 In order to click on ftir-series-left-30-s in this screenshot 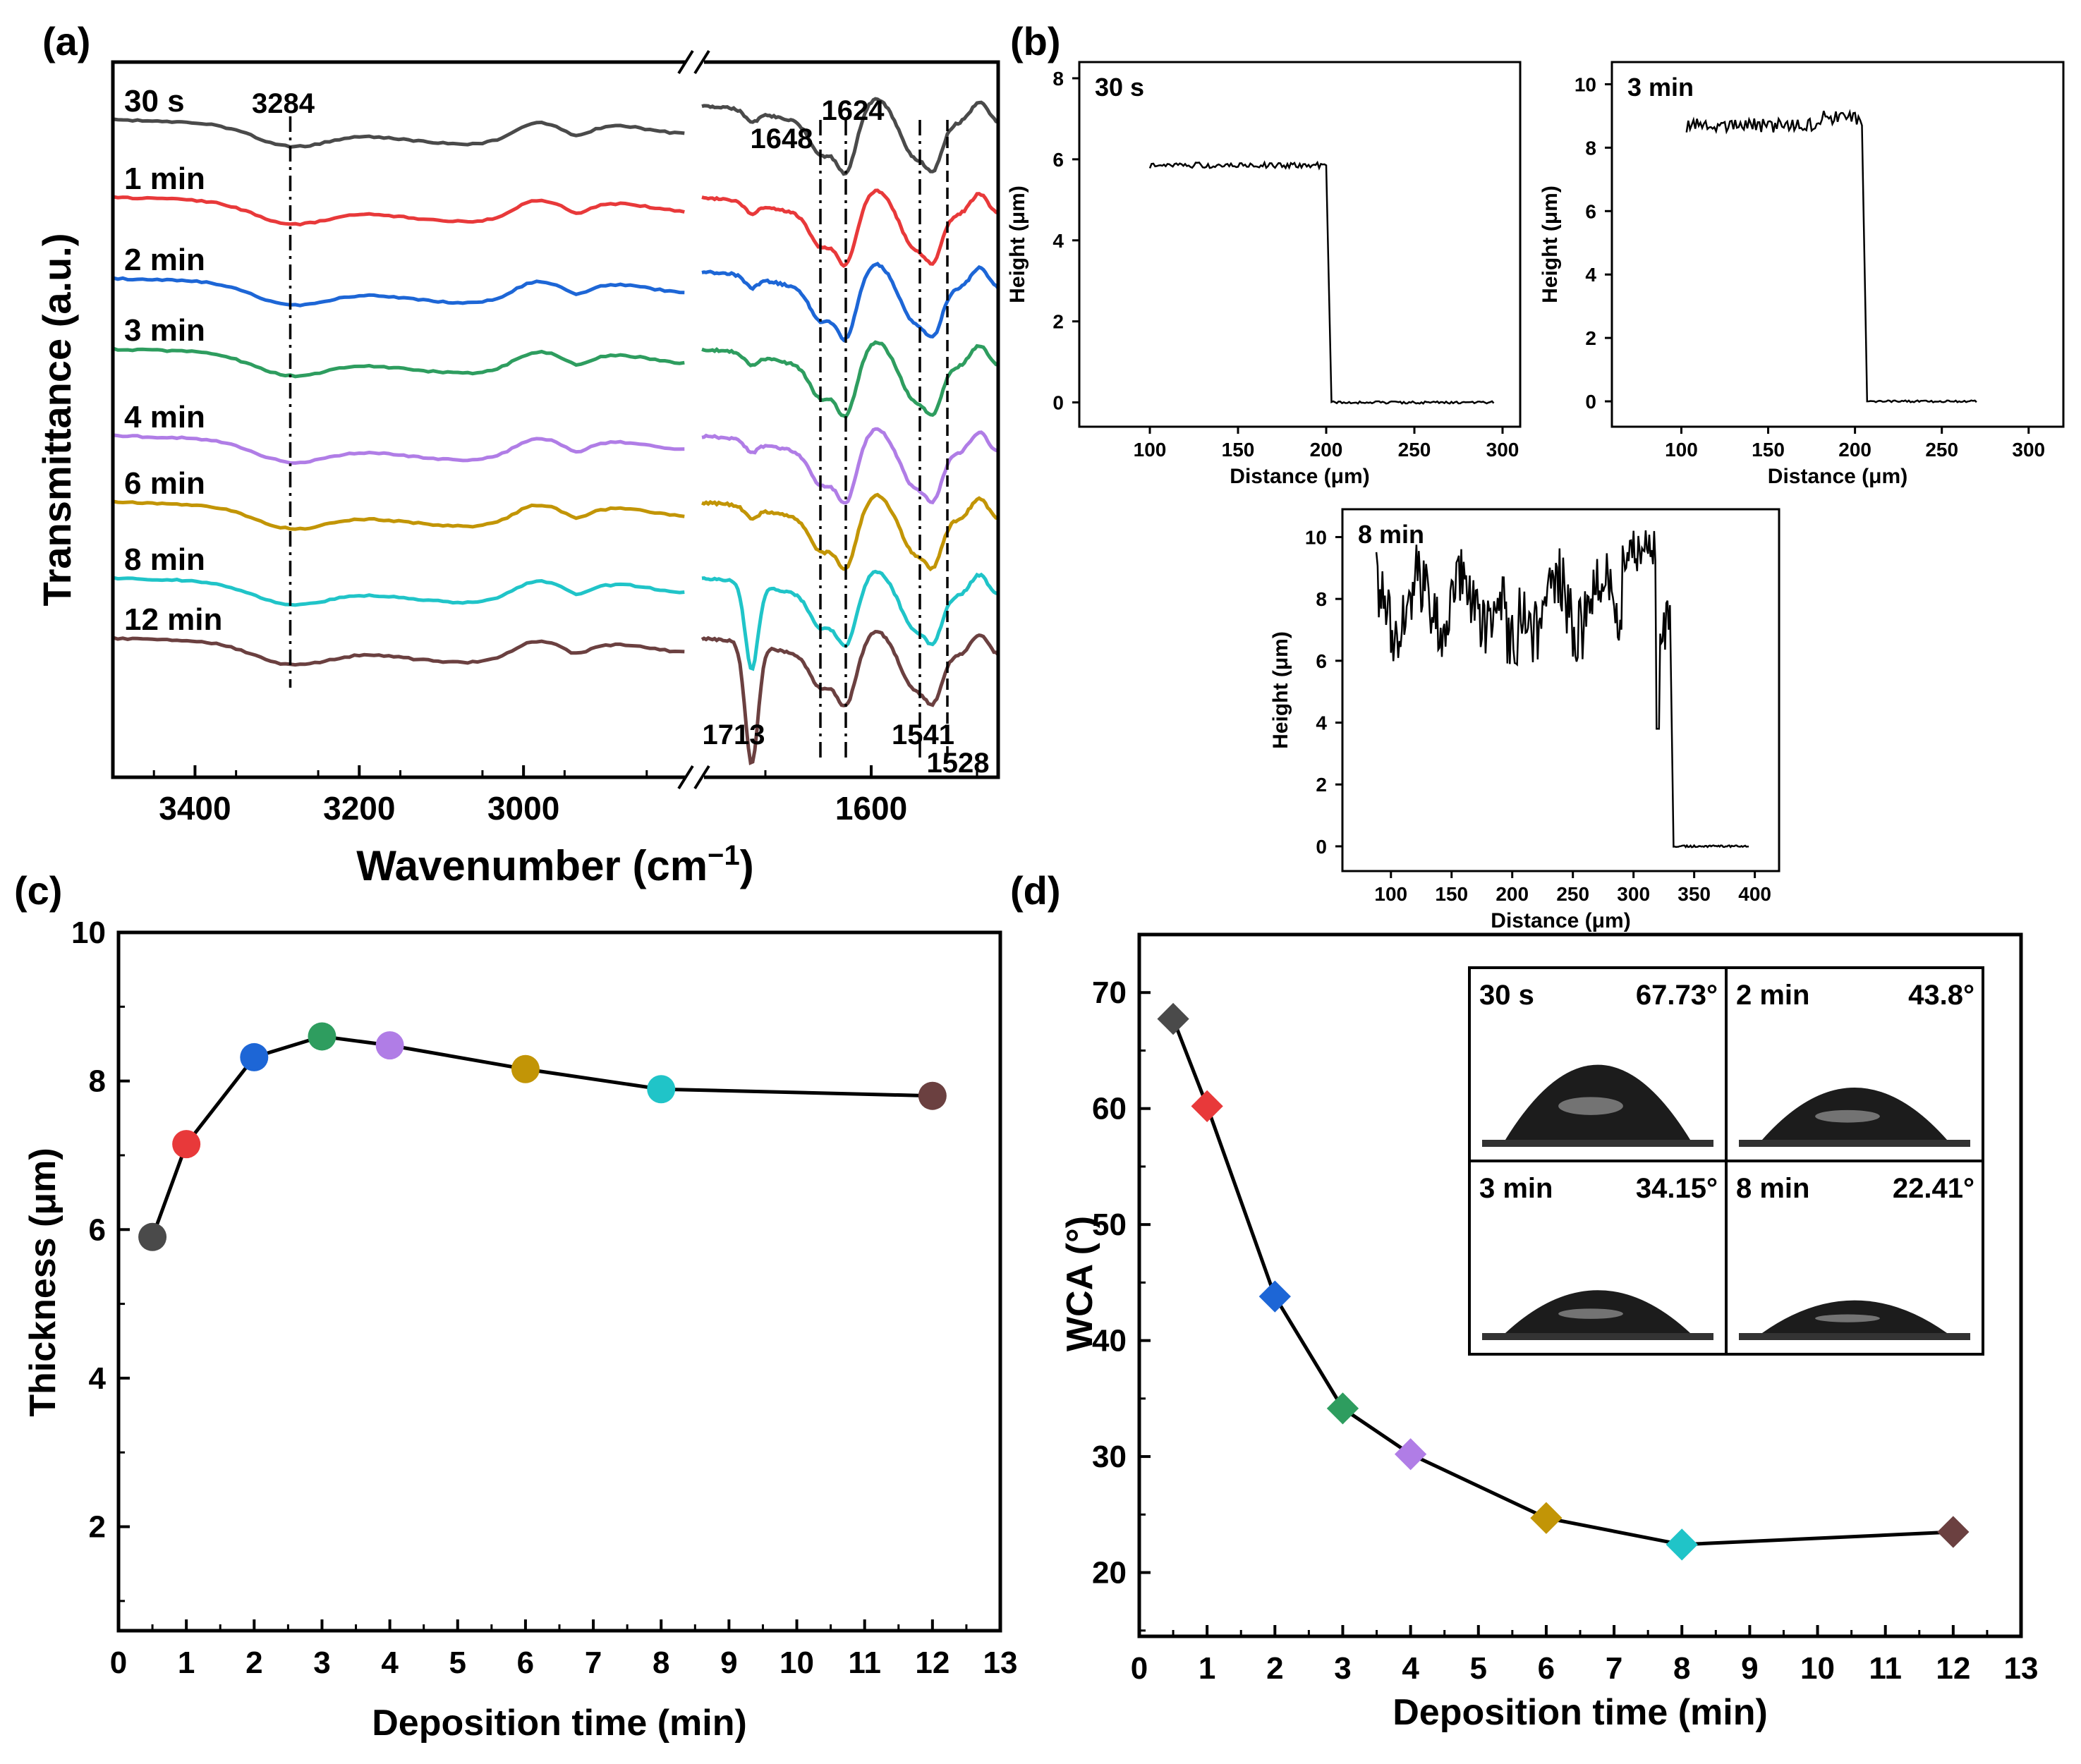, I will do `click(398, 133)`.